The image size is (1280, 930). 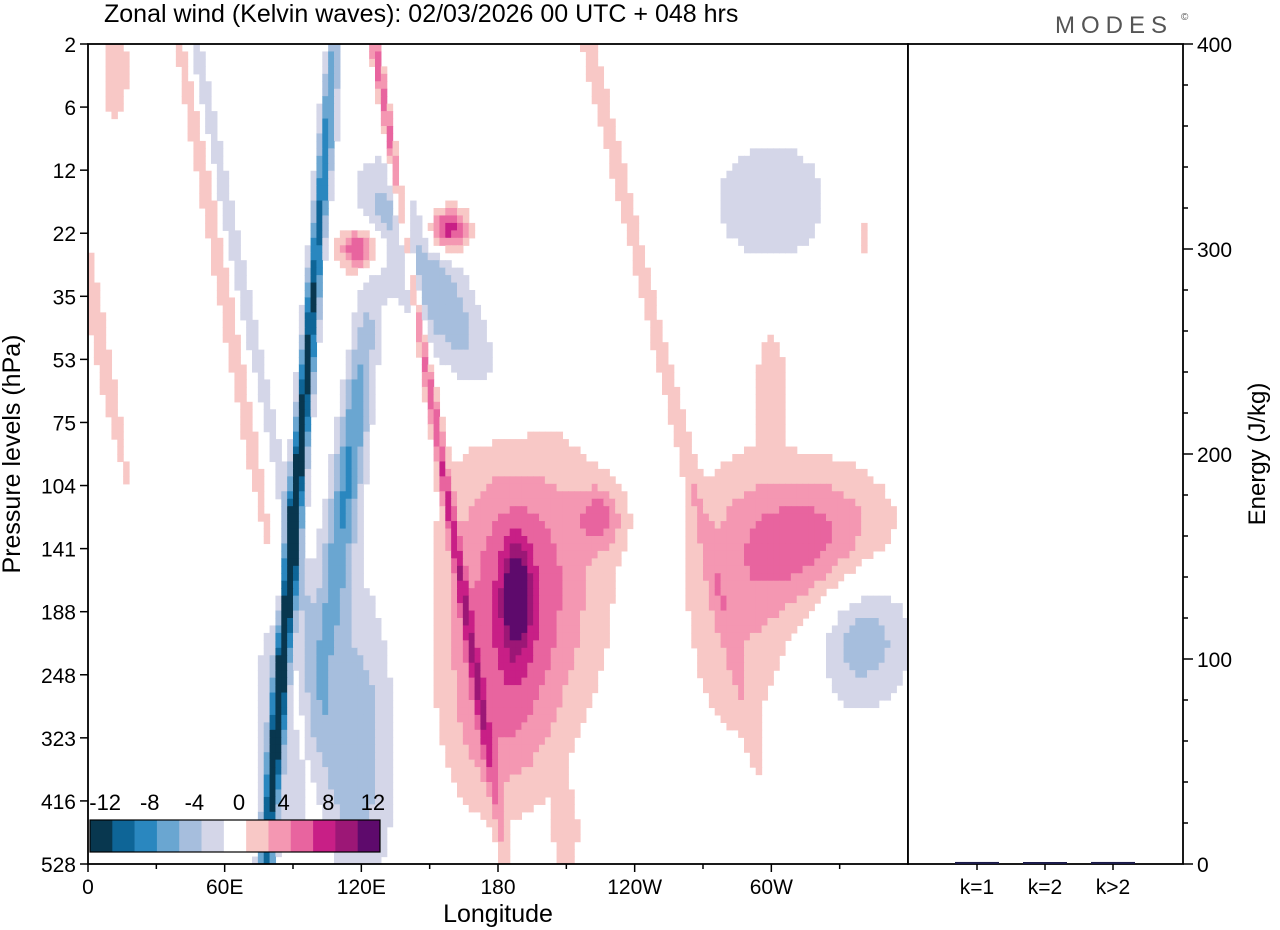 I want to click on longitude-tick-label: 120E, so click(x=361, y=887).